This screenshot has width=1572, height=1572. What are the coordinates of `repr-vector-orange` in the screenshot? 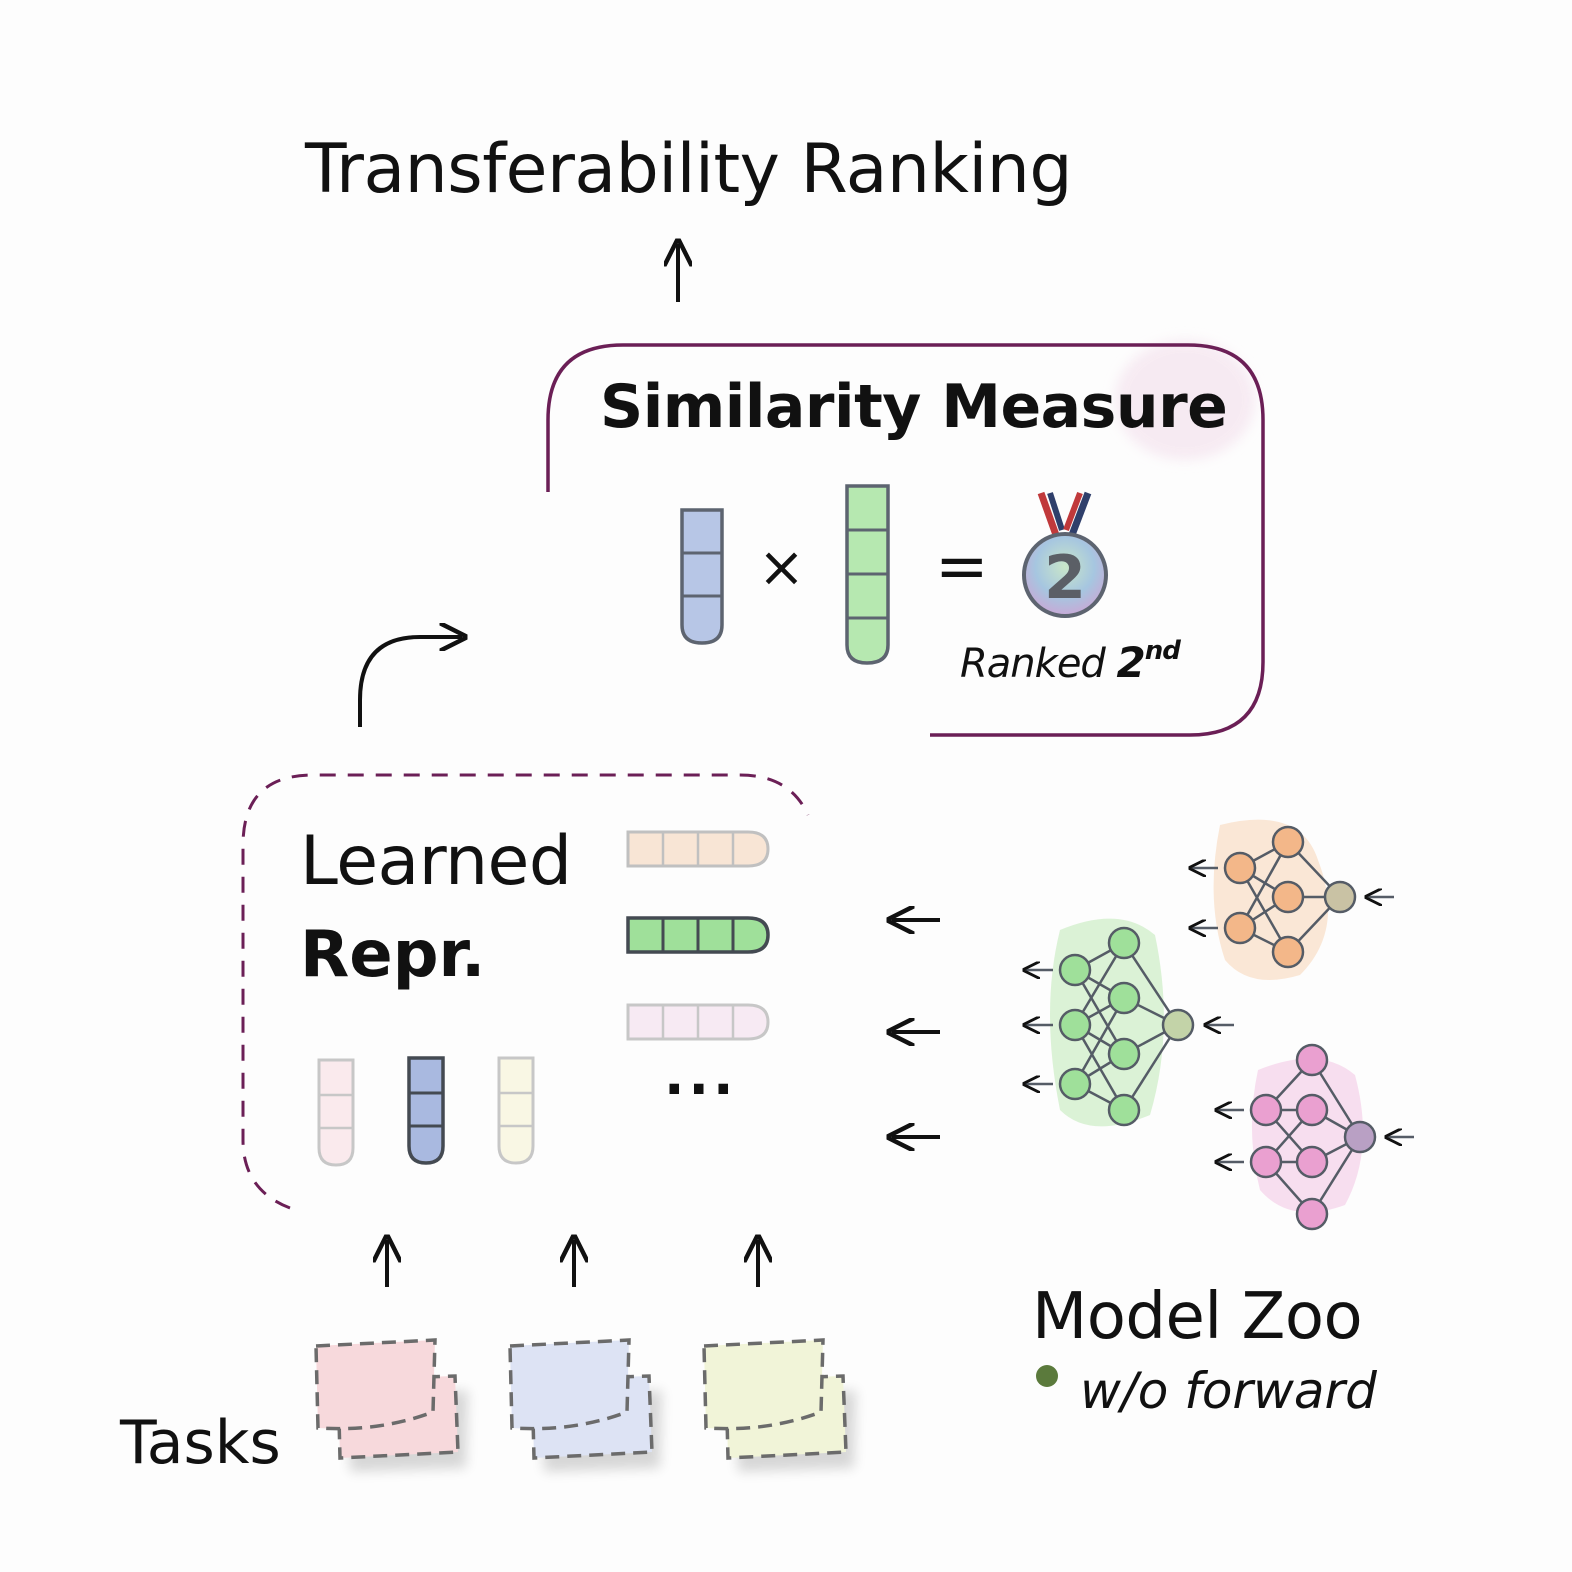 It's located at (698, 849).